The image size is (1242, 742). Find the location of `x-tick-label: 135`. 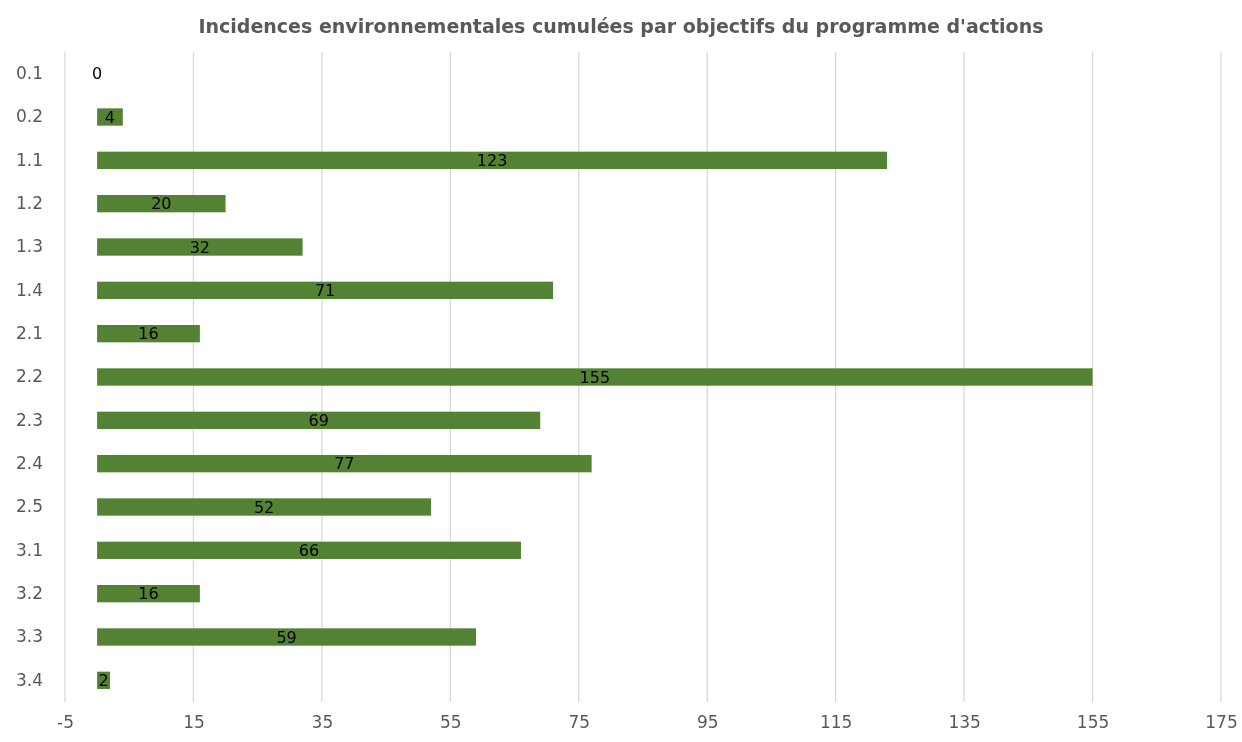

x-tick-label: 135 is located at coordinates (964, 722).